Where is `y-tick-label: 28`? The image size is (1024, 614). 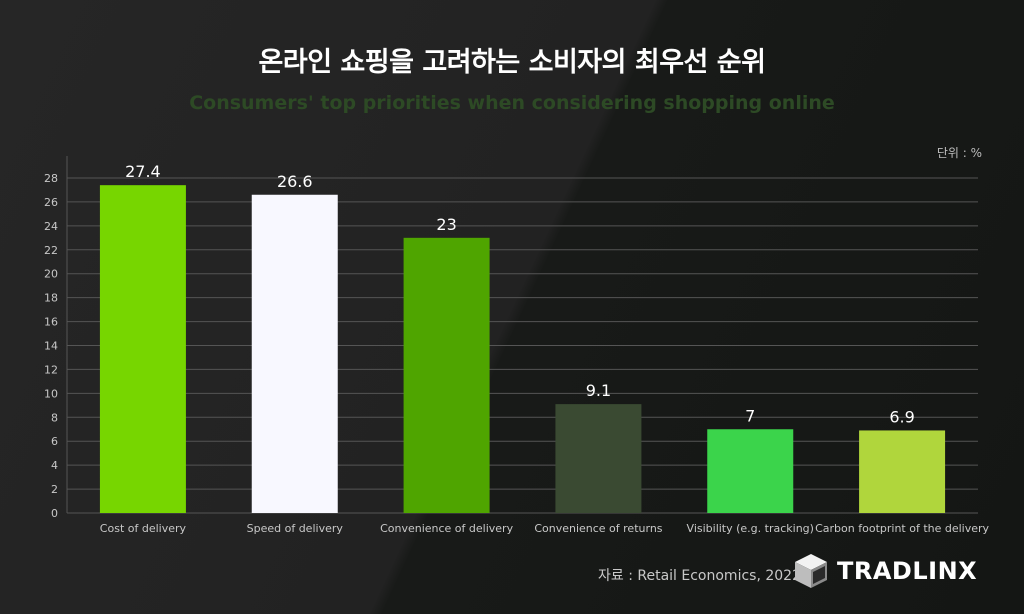
y-tick-label: 28 is located at coordinates (51, 178).